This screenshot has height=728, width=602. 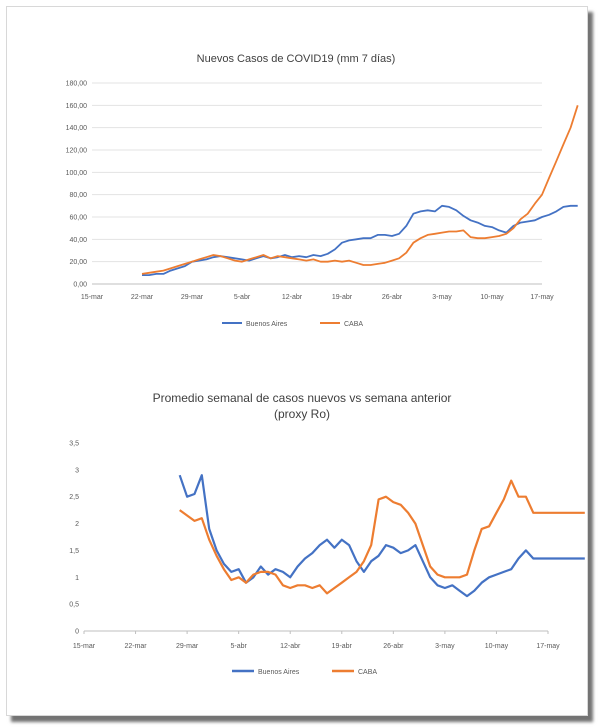 I want to click on chart2-subtitle: (proxy Ro), so click(x=302, y=414).